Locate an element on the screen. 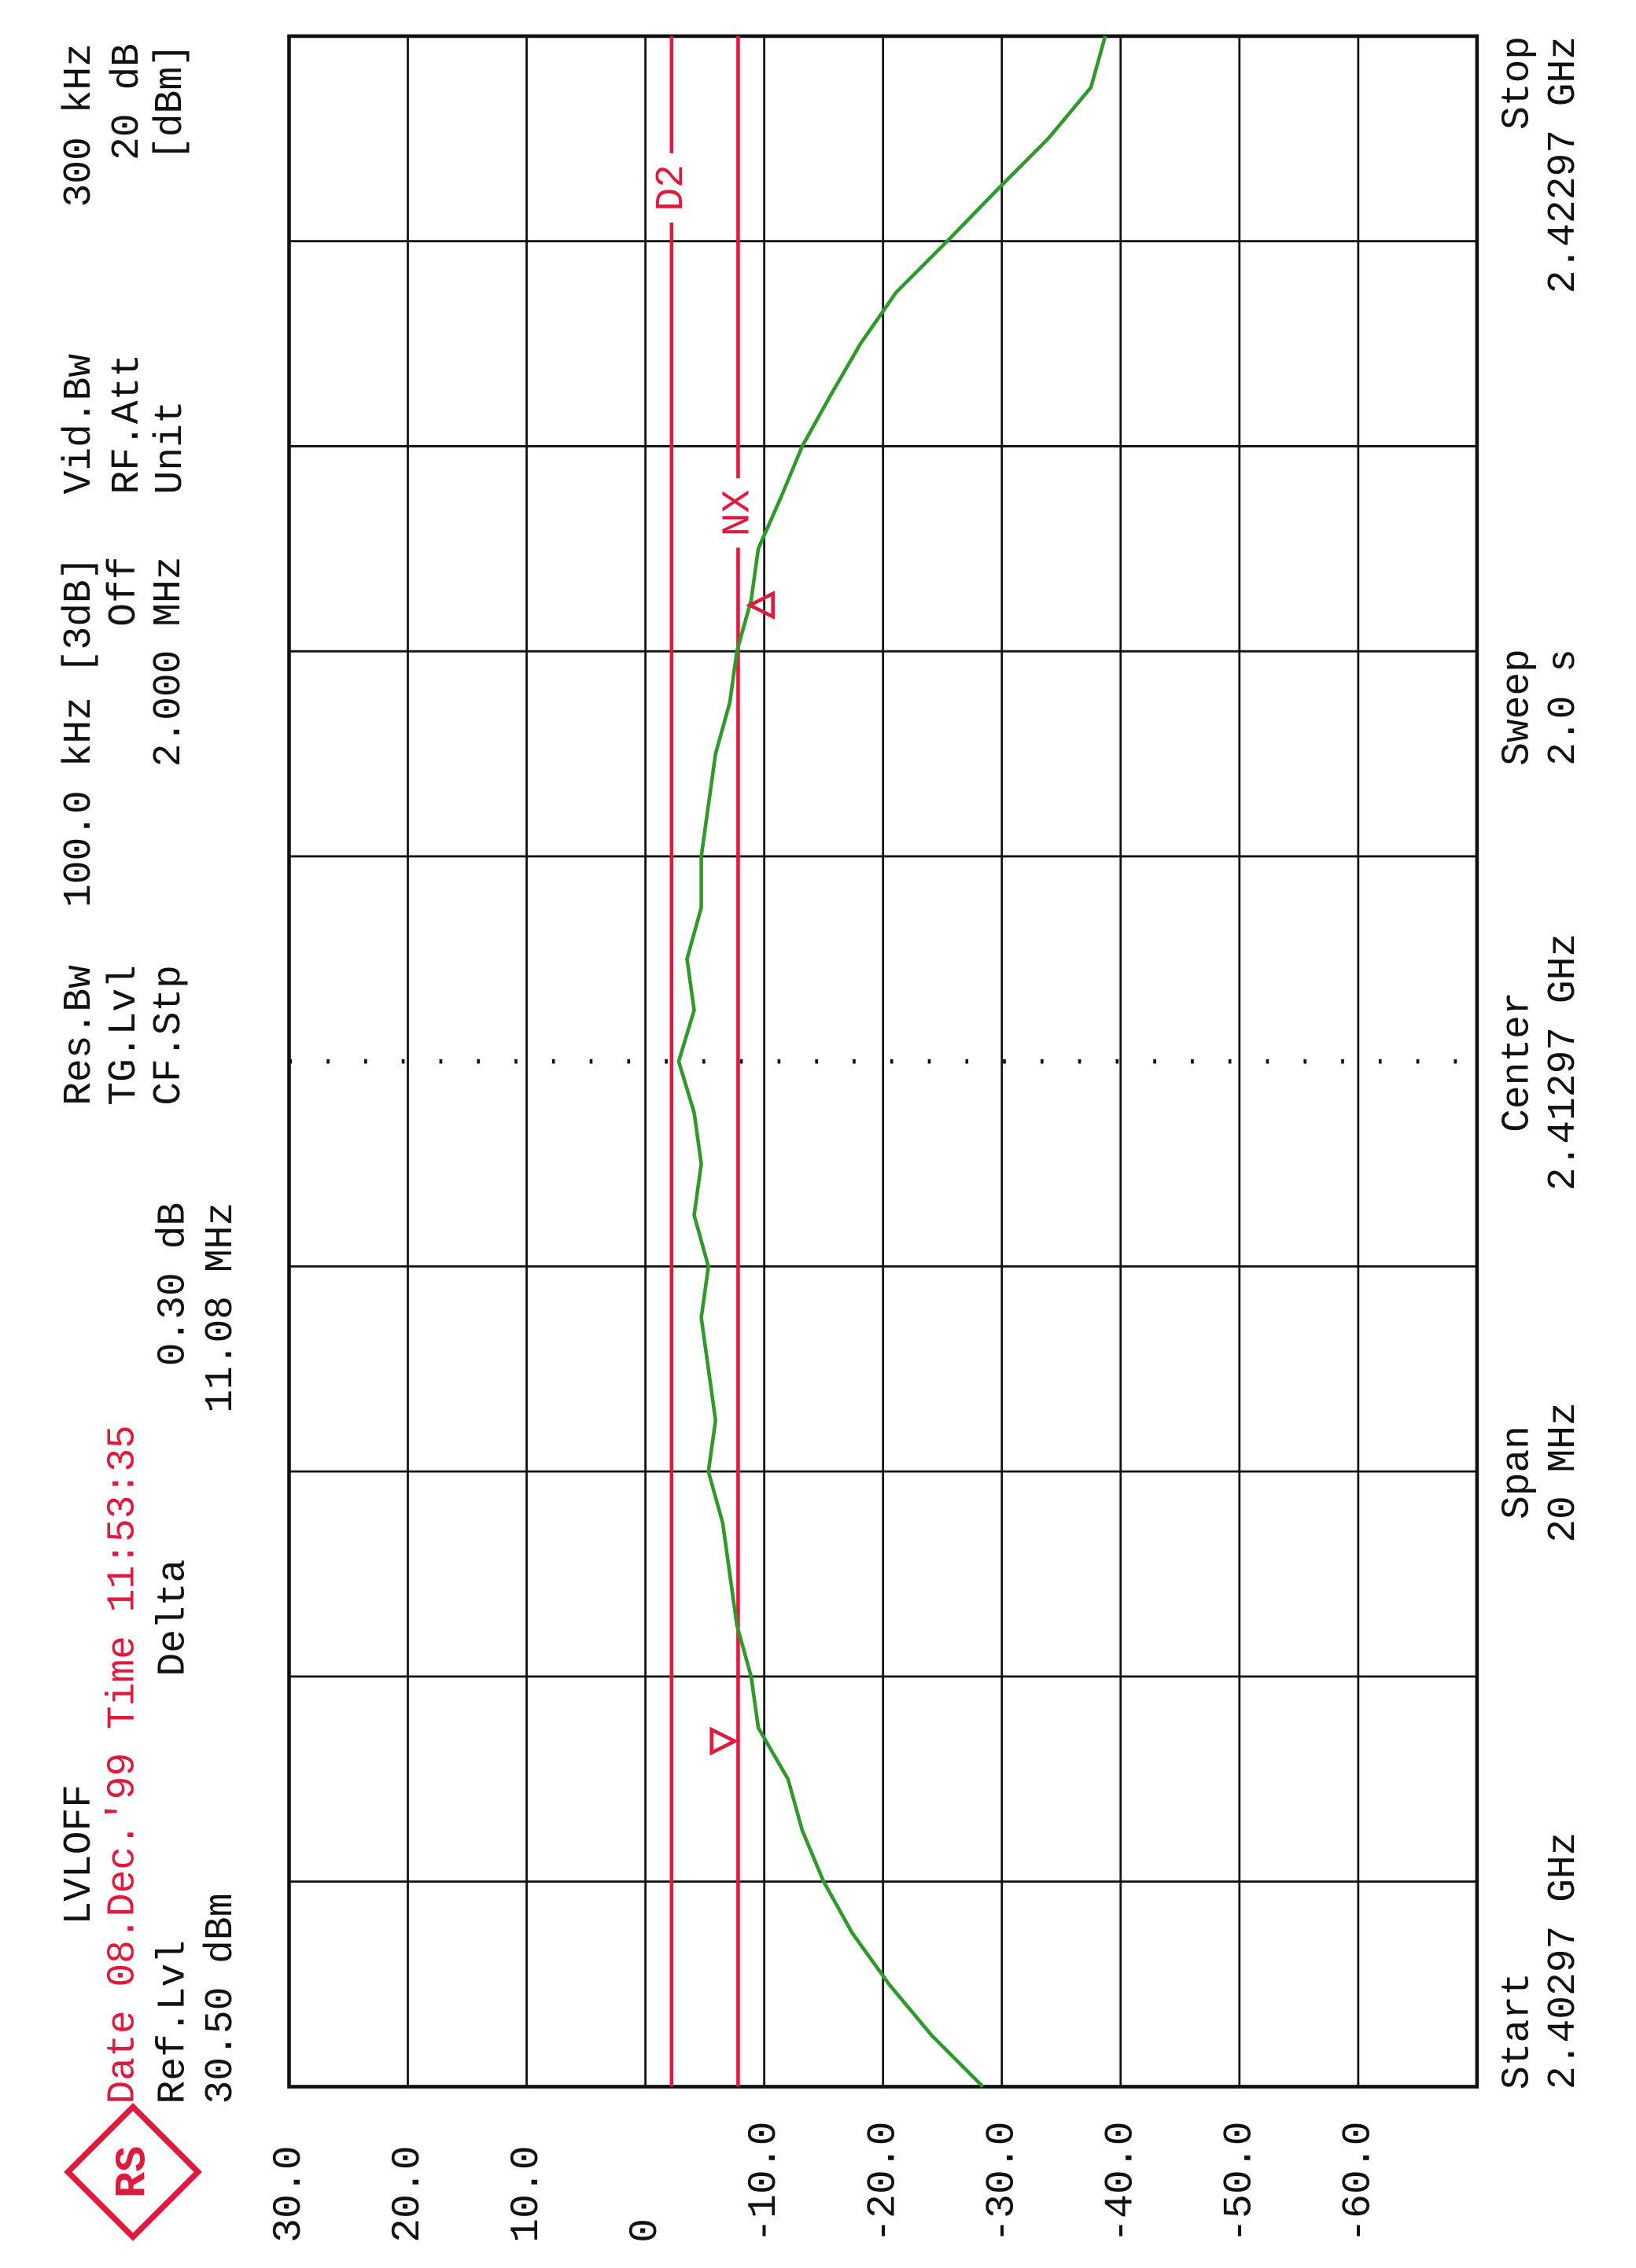  header-text: [dBm] is located at coordinates (171, 101).